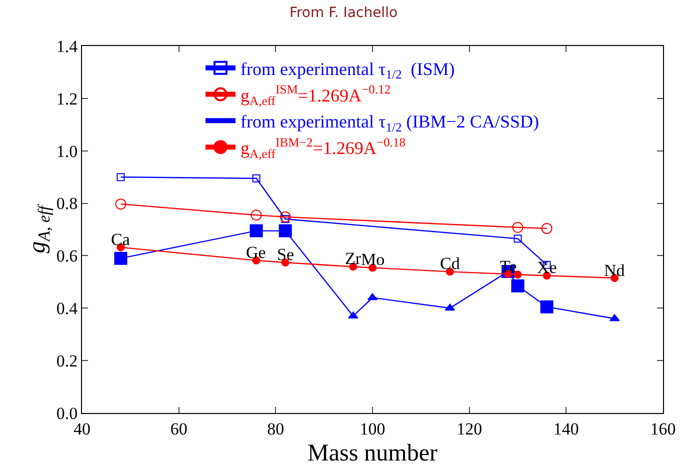 Image resolution: width=687 pixels, height=475 pixels. What do you see at coordinates (67, 46) in the screenshot?
I see `y-tick-label: 1.4` at bounding box center [67, 46].